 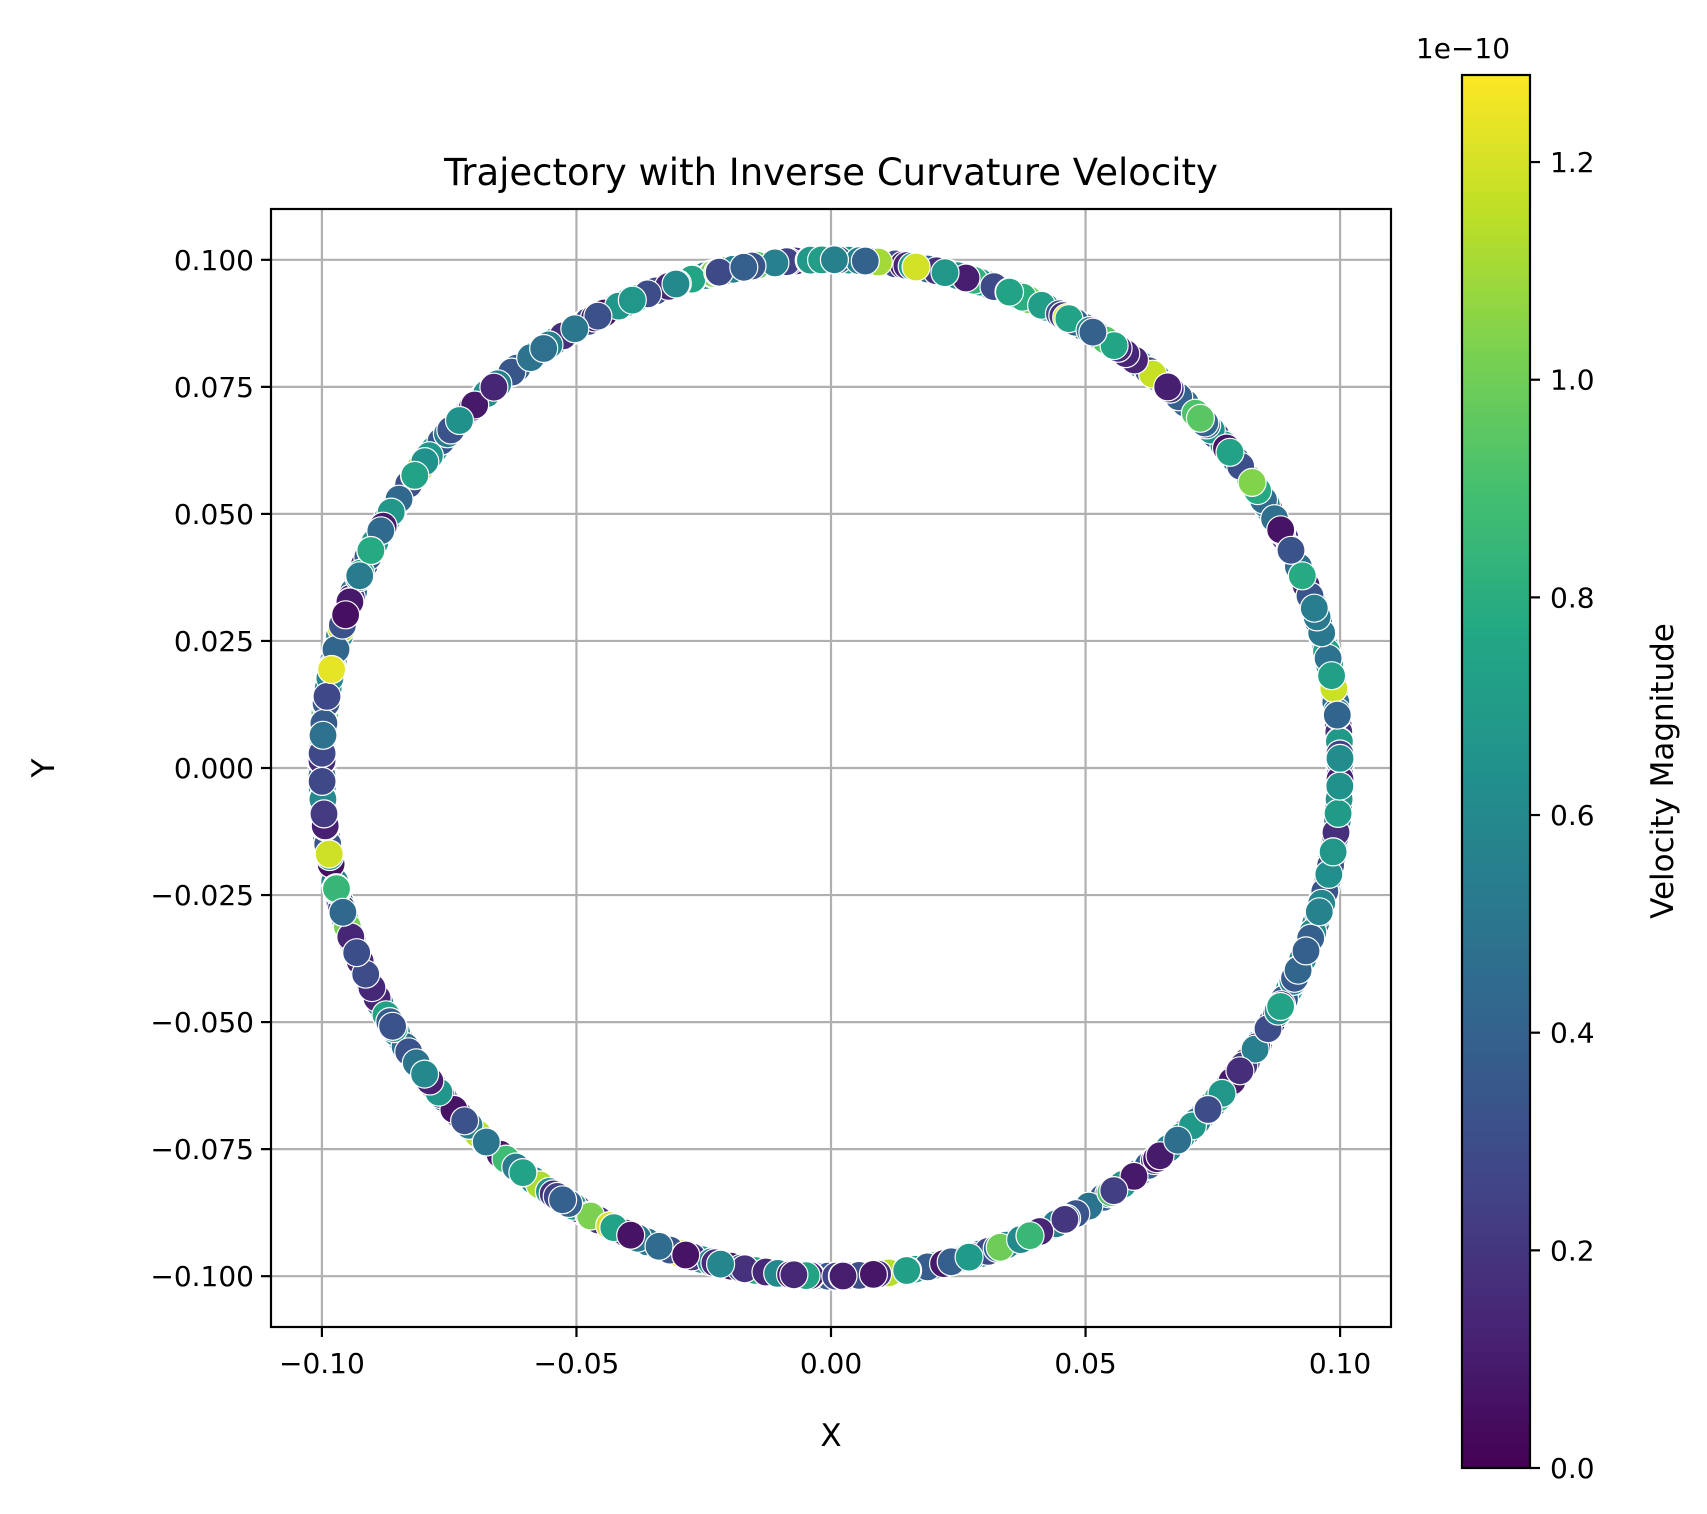 I want to click on colorbar-frame, so click(x=1496, y=771).